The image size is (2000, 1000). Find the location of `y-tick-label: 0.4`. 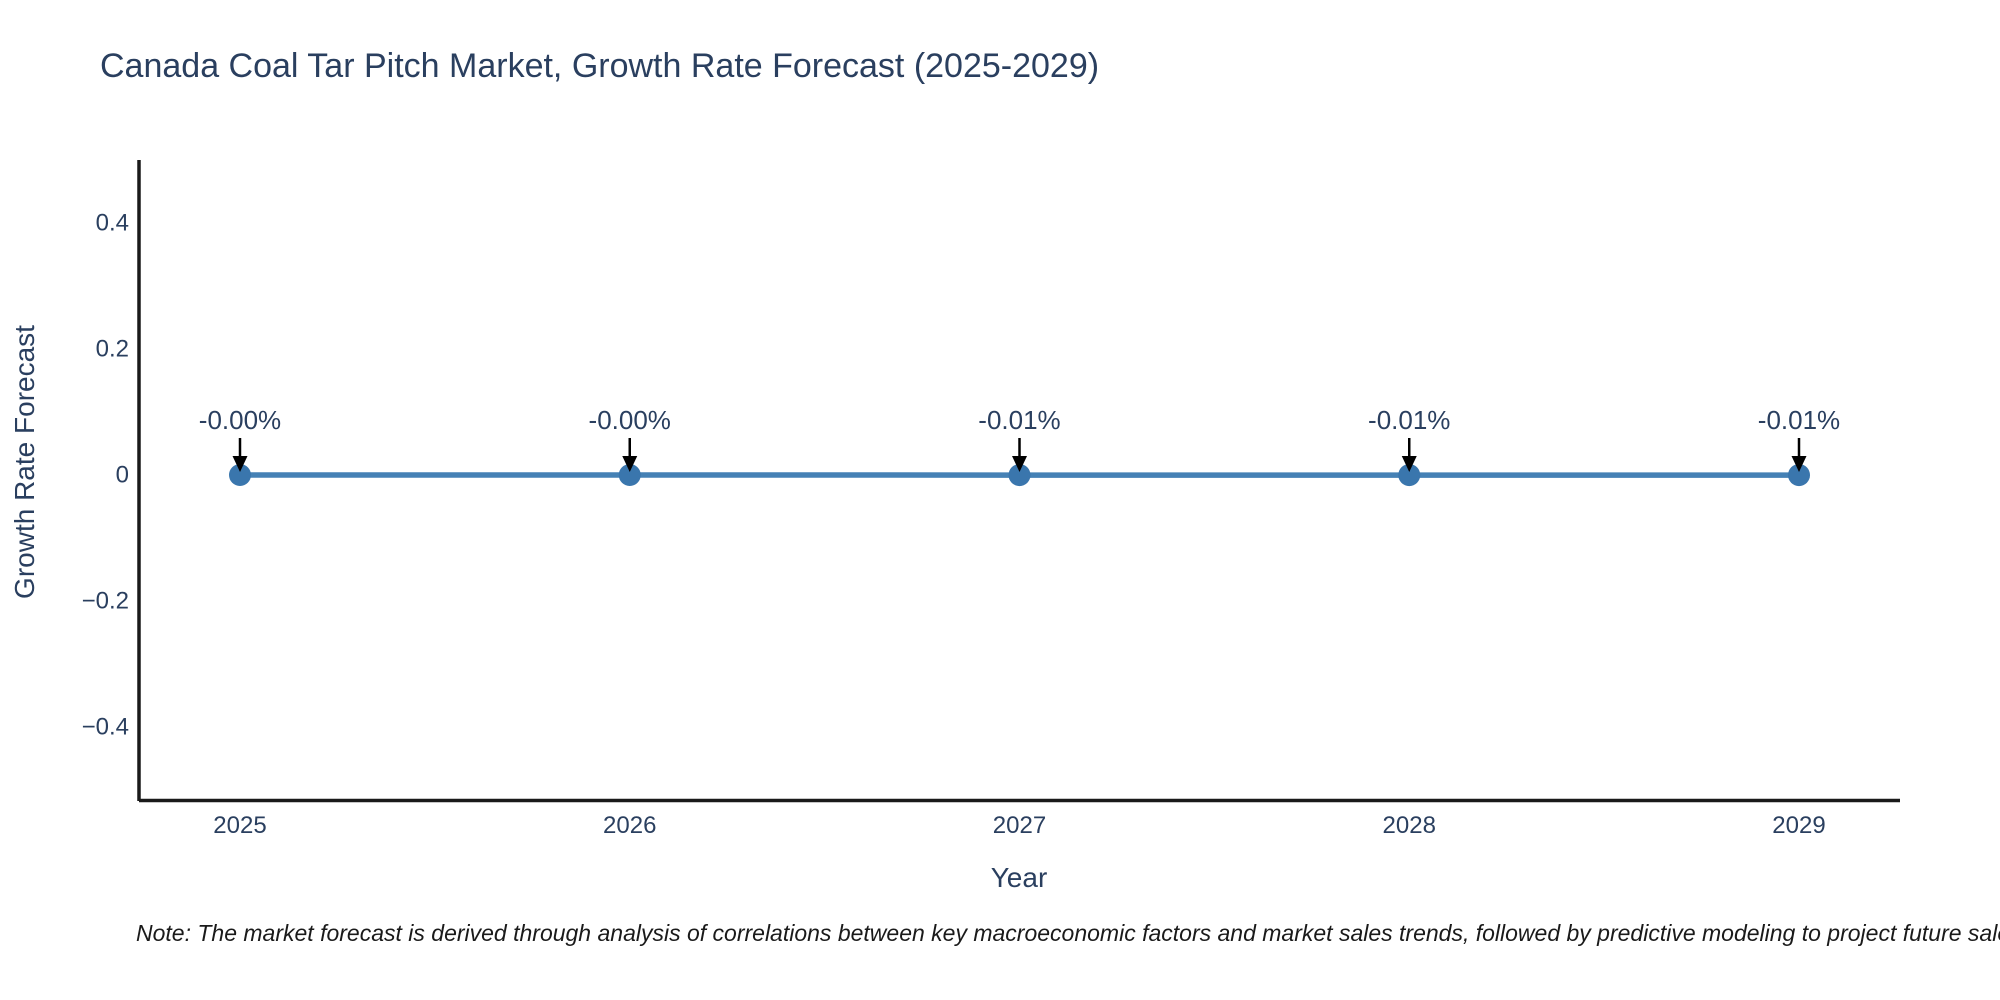

y-tick-label: 0.4 is located at coordinates (112, 223).